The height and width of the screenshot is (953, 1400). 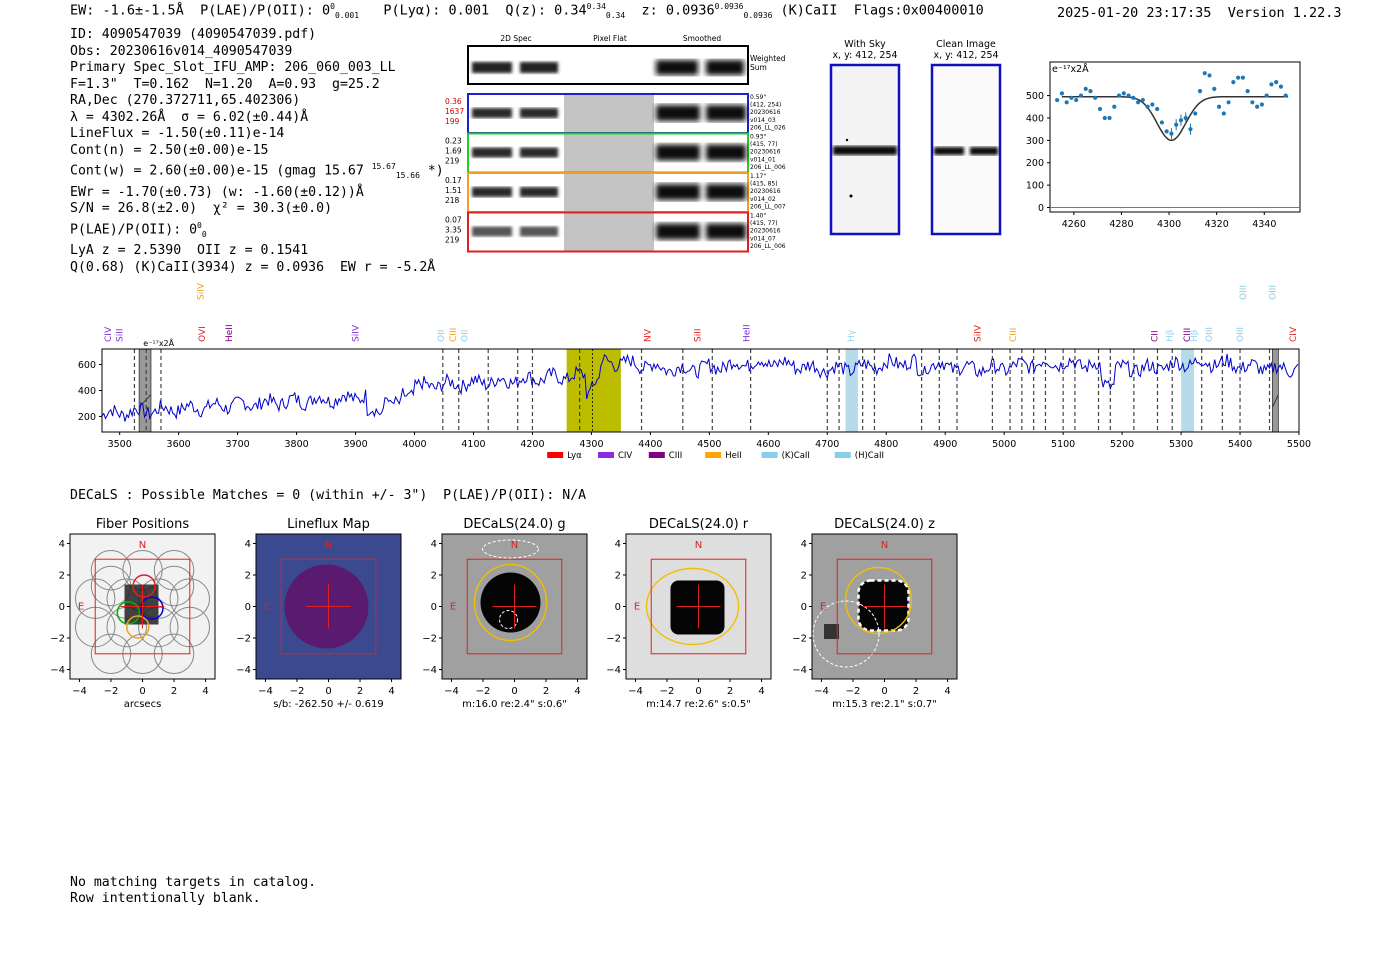 What do you see at coordinates (179, 444) in the screenshot?
I see `spectrum-xtick-label-3600: 3600` at bounding box center [179, 444].